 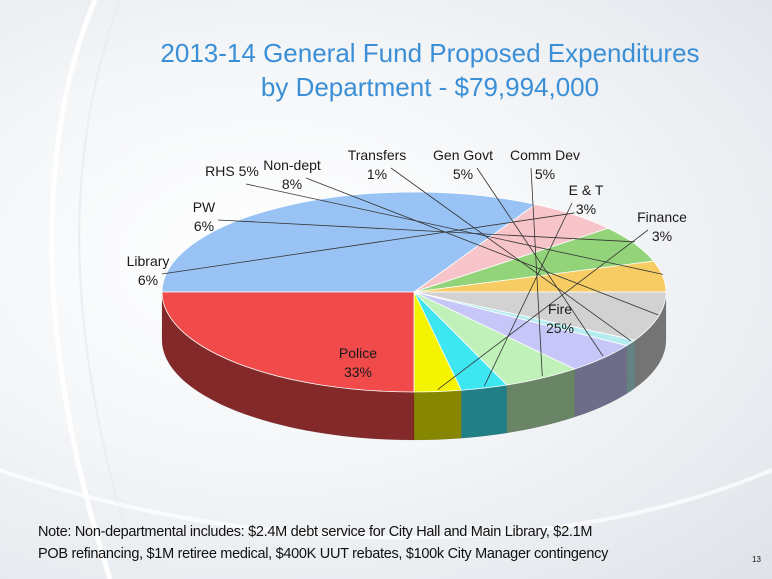 I want to click on pie-slice-non-dept, so click(x=540, y=316).